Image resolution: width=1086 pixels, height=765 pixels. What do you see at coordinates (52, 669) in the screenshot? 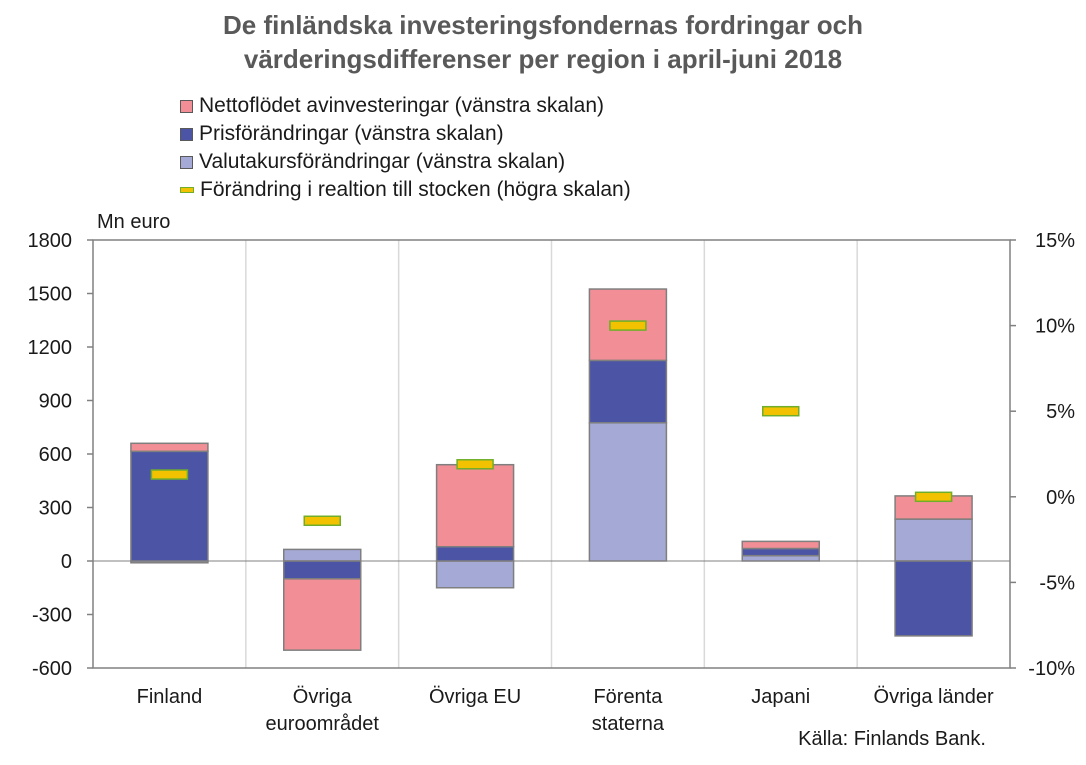
I see `left-axis-tick-label: -600` at bounding box center [52, 669].